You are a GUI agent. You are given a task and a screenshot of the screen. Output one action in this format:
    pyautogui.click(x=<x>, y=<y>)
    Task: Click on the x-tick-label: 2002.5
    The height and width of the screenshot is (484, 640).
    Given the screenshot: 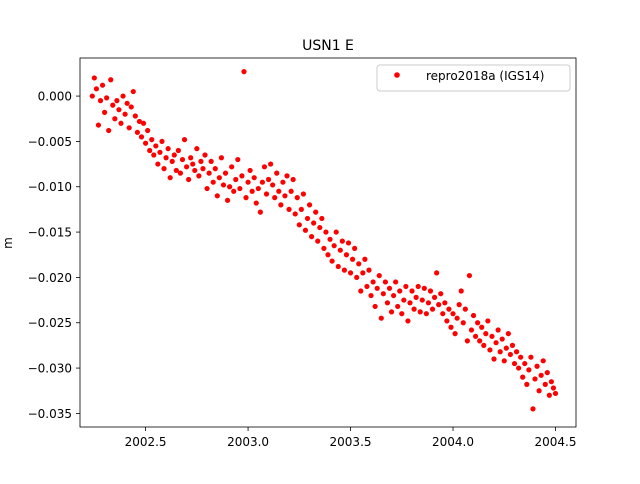 What is the action you would take?
    pyautogui.click(x=146, y=442)
    